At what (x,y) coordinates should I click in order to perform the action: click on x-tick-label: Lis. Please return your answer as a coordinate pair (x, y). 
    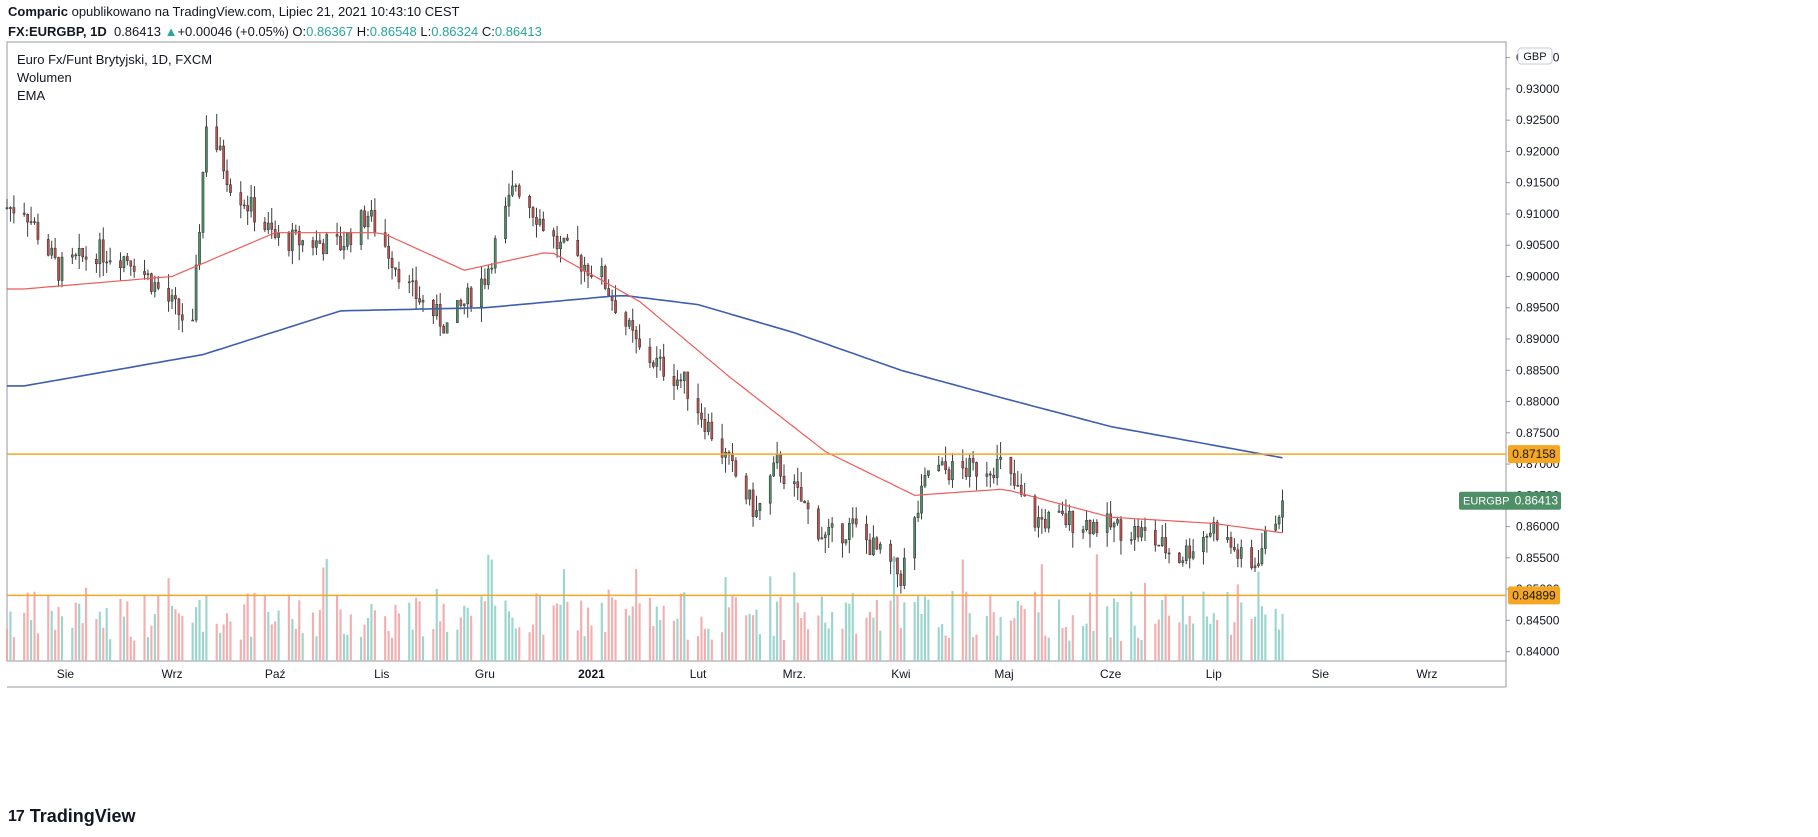
    Looking at the image, I should click on (381, 674).